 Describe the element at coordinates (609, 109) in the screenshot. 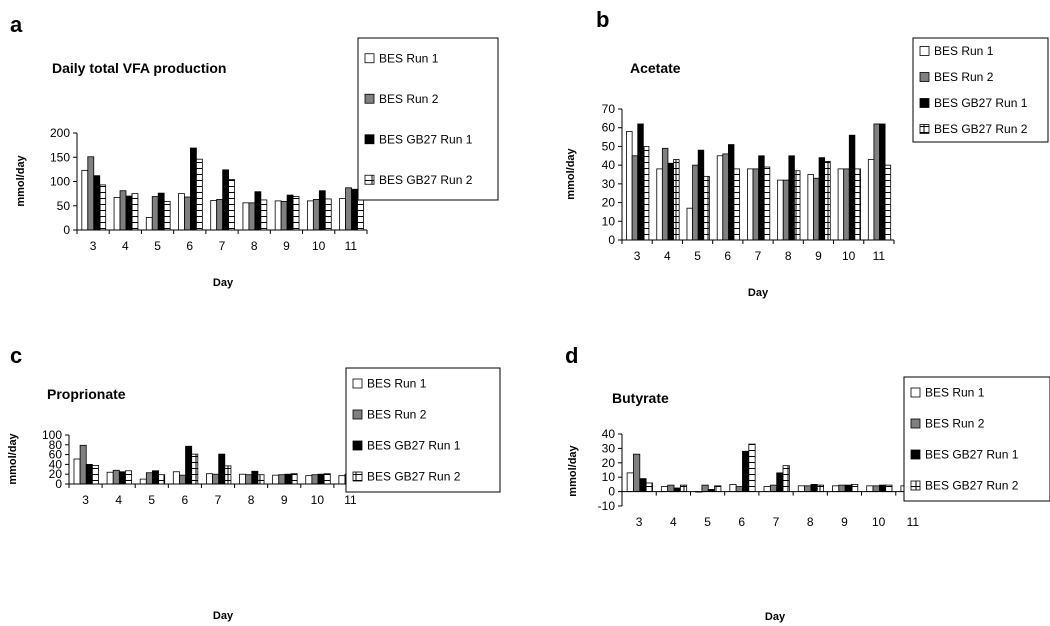

I see `y-tick-label: 70` at that location.